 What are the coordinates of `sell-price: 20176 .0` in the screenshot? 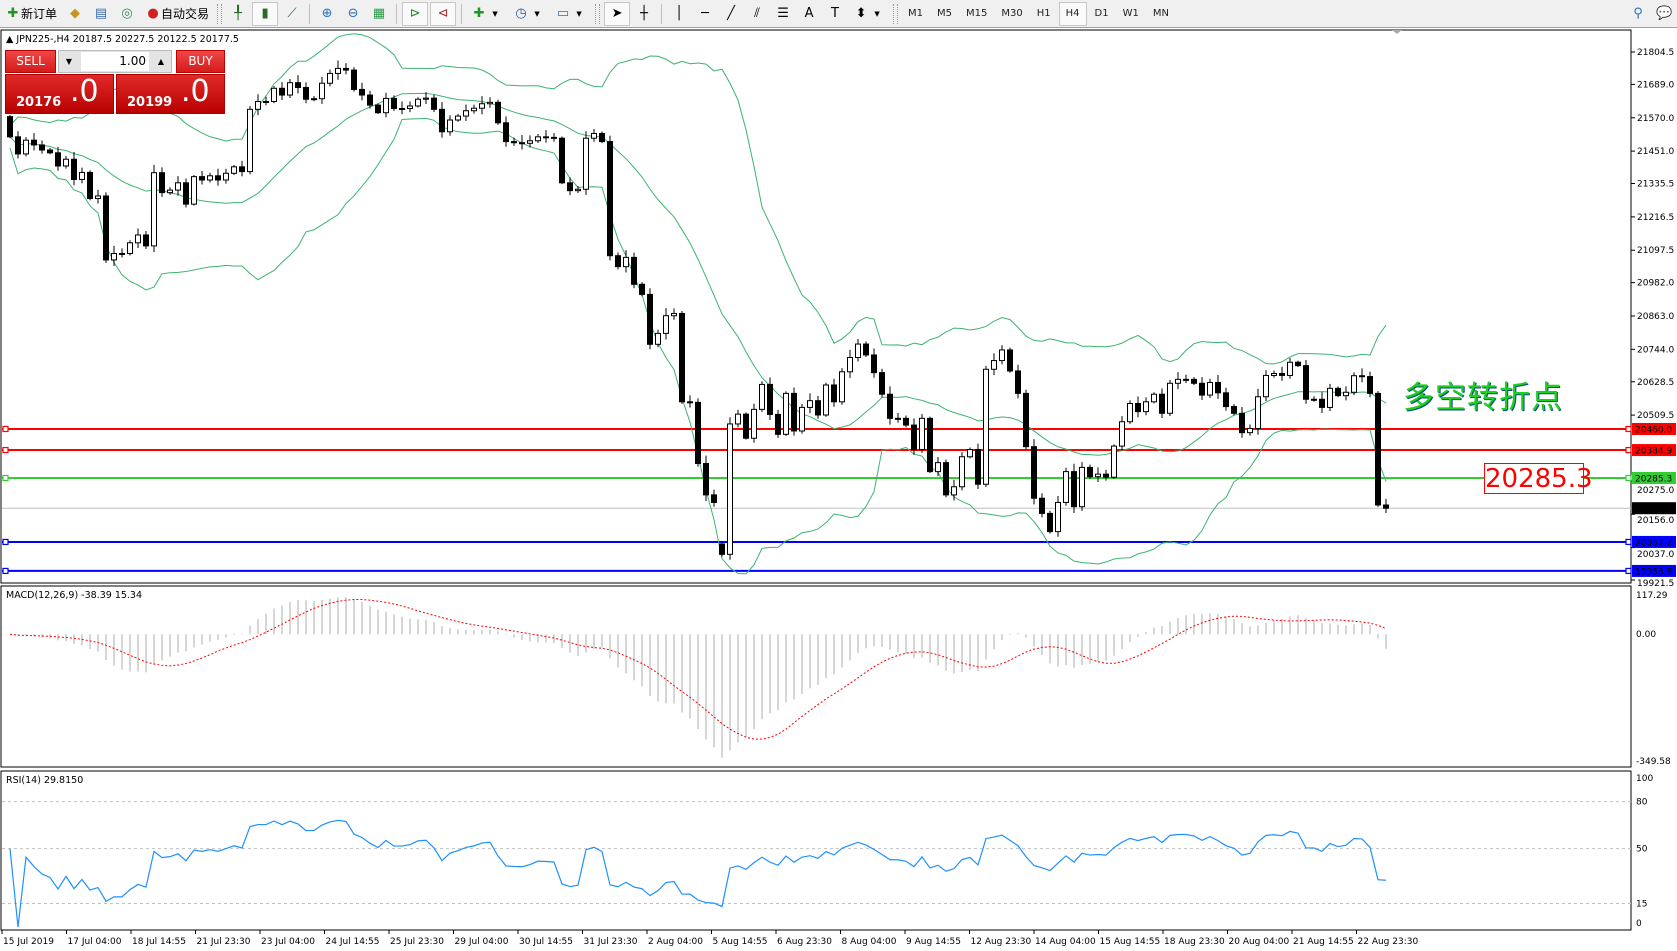 It's located at (59, 94).